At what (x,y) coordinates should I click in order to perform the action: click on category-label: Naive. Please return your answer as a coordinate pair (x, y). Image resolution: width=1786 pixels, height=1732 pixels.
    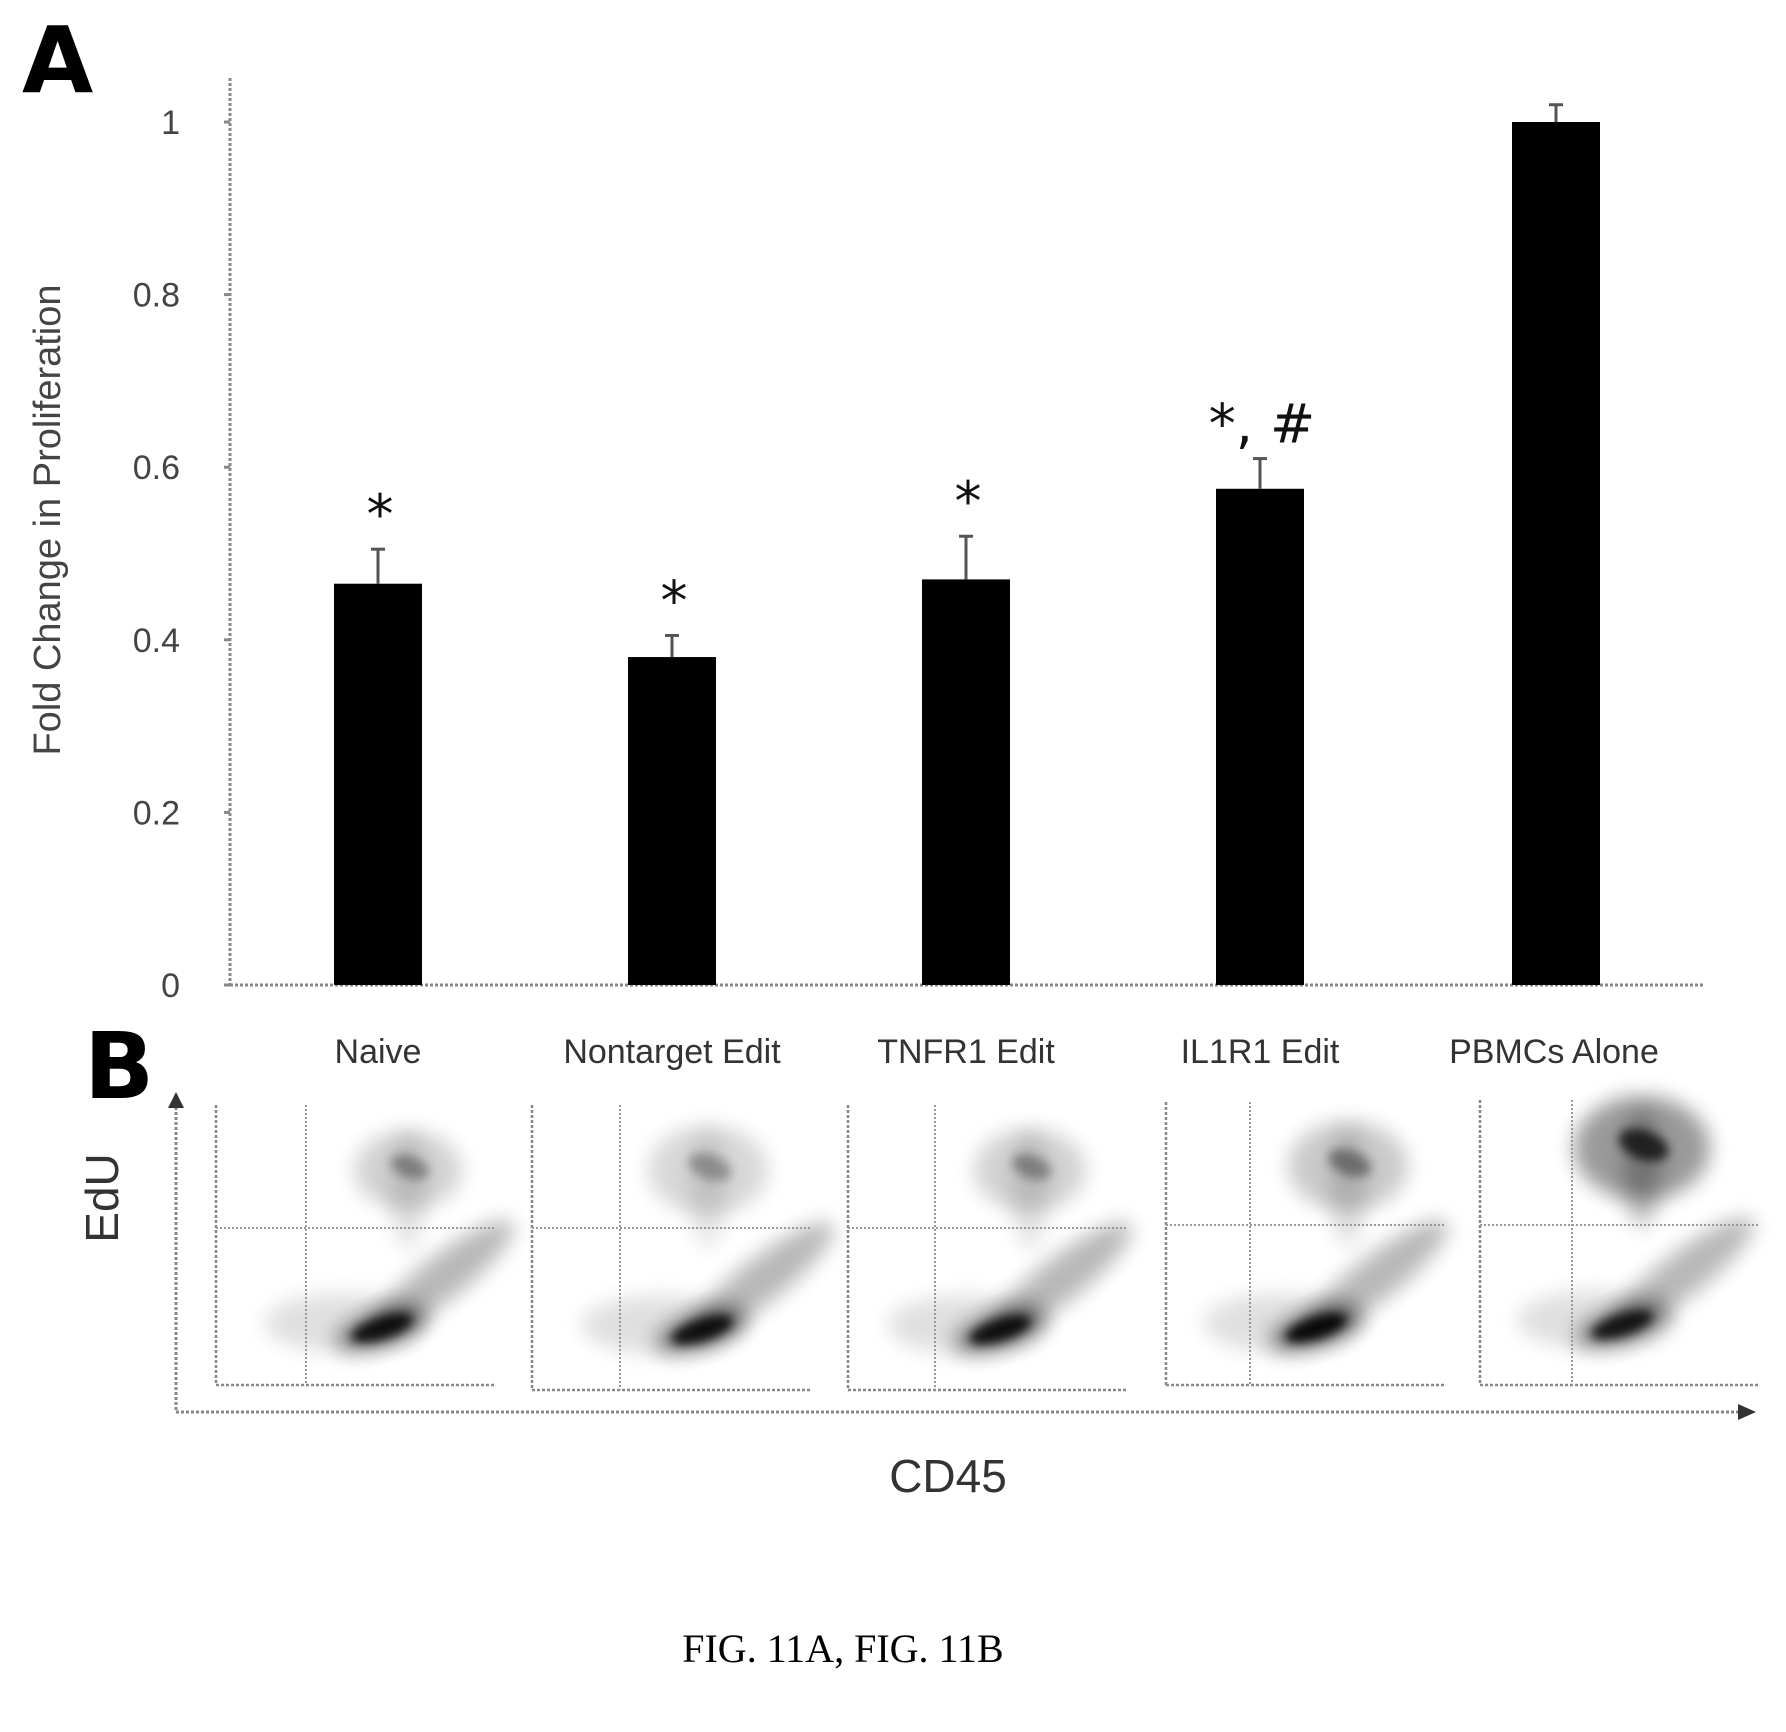
    Looking at the image, I should click on (378, 1052).